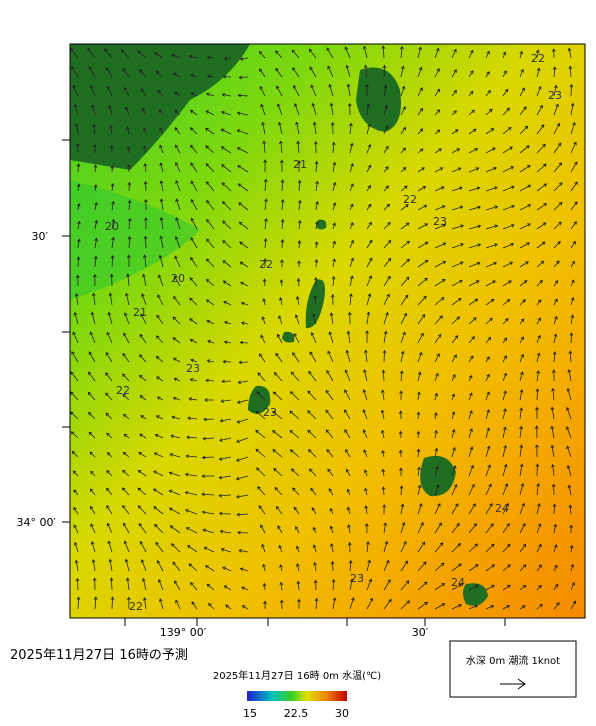 This screenshot has width=596, height=726. Describe the element at coordinates (300, 164) in the screenshot. I see `contour-label: 21` at that location.